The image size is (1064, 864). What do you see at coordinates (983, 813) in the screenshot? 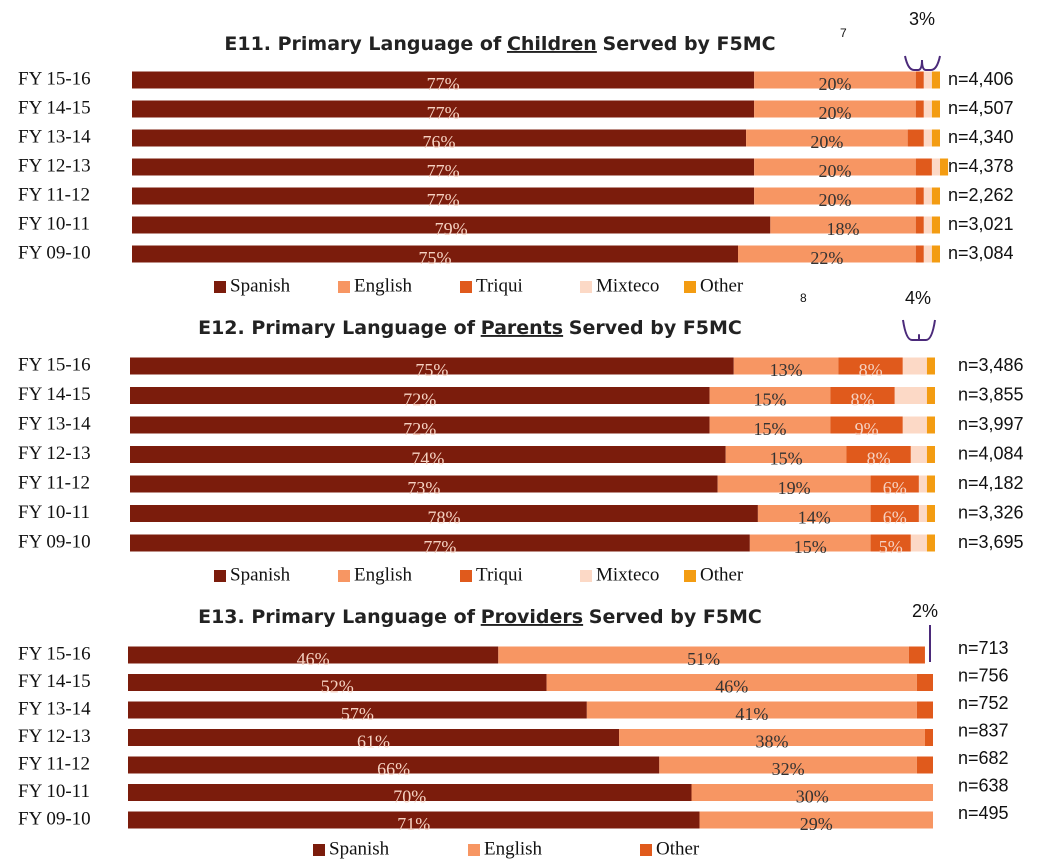
I see `n-label: n=495` at bounding box center [983, 813].